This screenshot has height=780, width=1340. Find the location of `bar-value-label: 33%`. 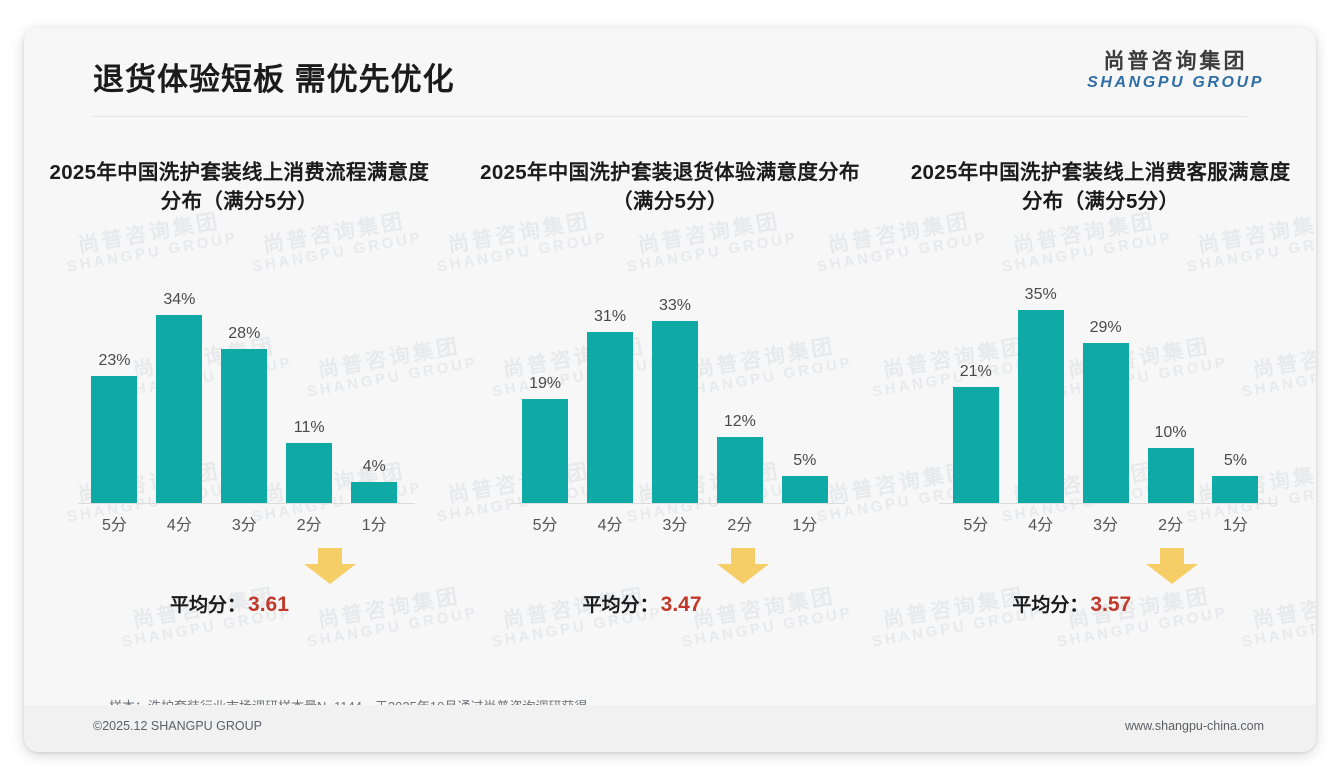

bar-value-label: 33% is located at coordinates (674, 305).